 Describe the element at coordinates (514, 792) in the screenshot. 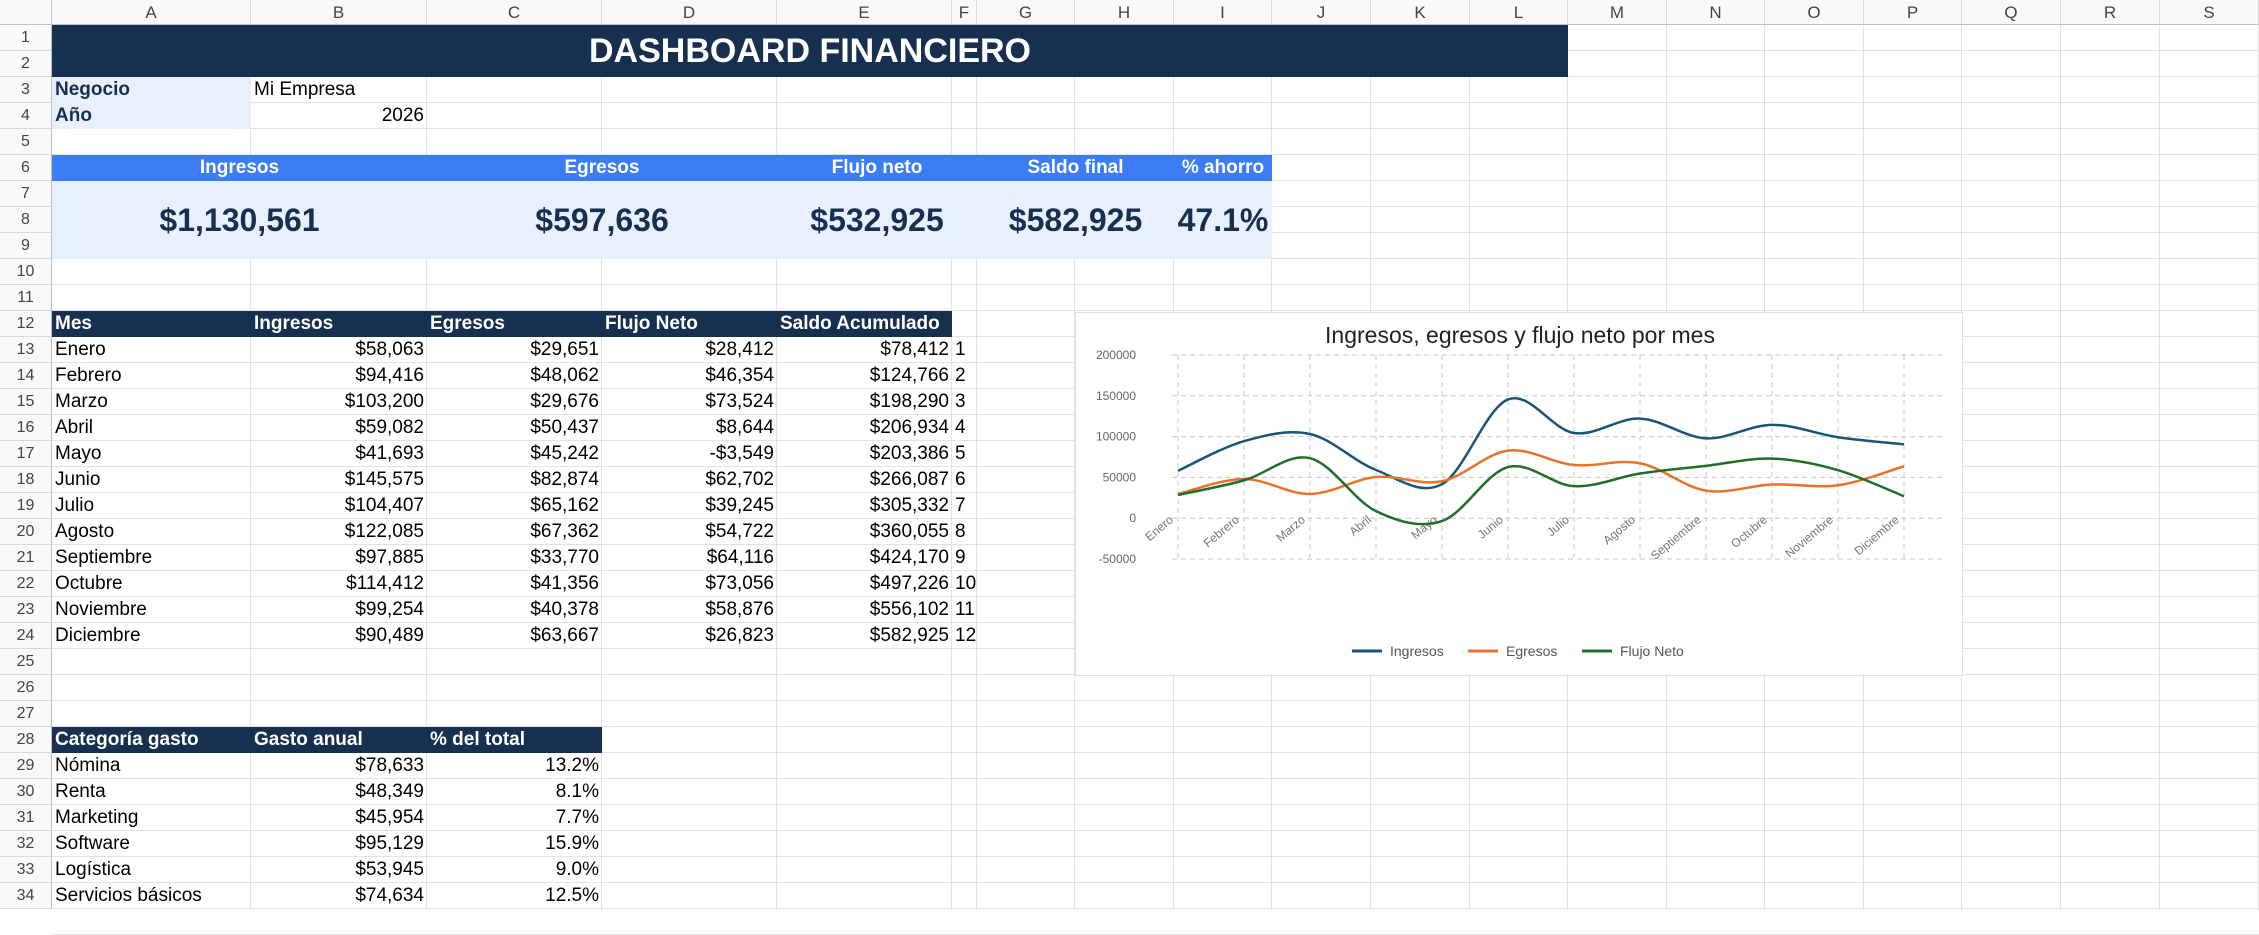

I see `category-cell: 8.1%` at that location.